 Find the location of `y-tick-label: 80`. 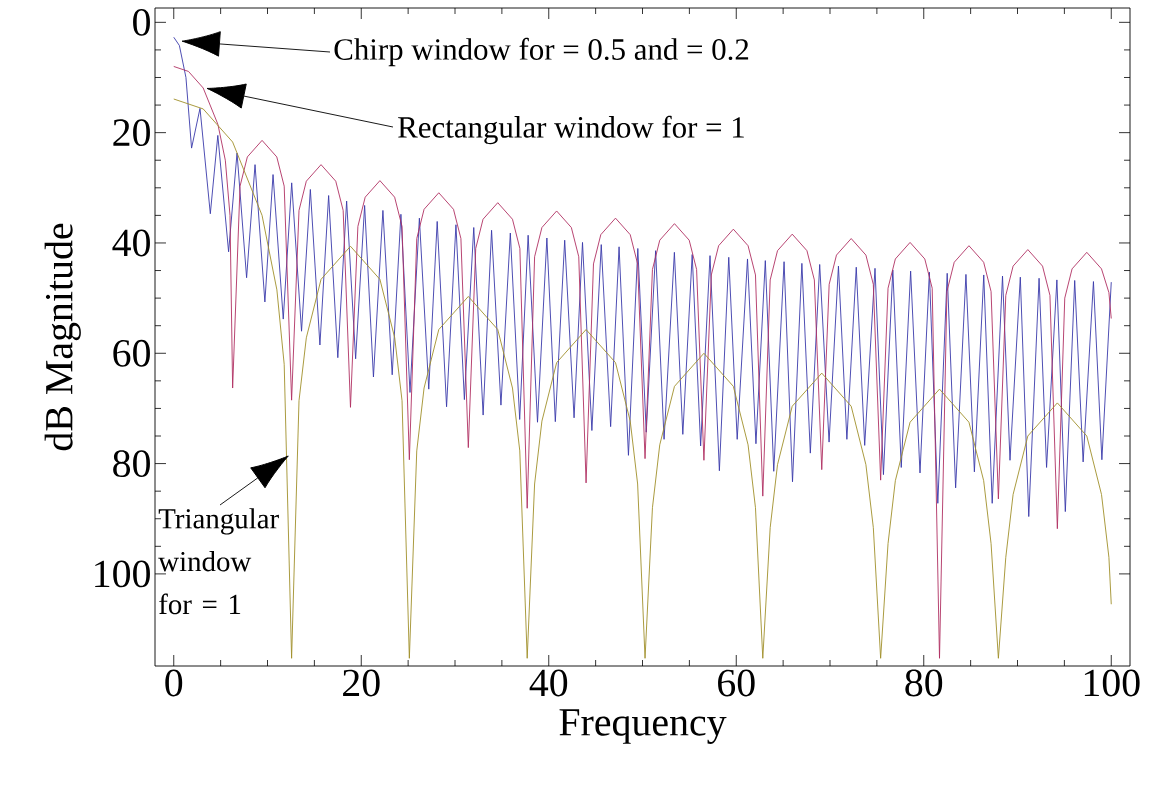

y-tick-label: 80 is located at coordinates (131, 464).